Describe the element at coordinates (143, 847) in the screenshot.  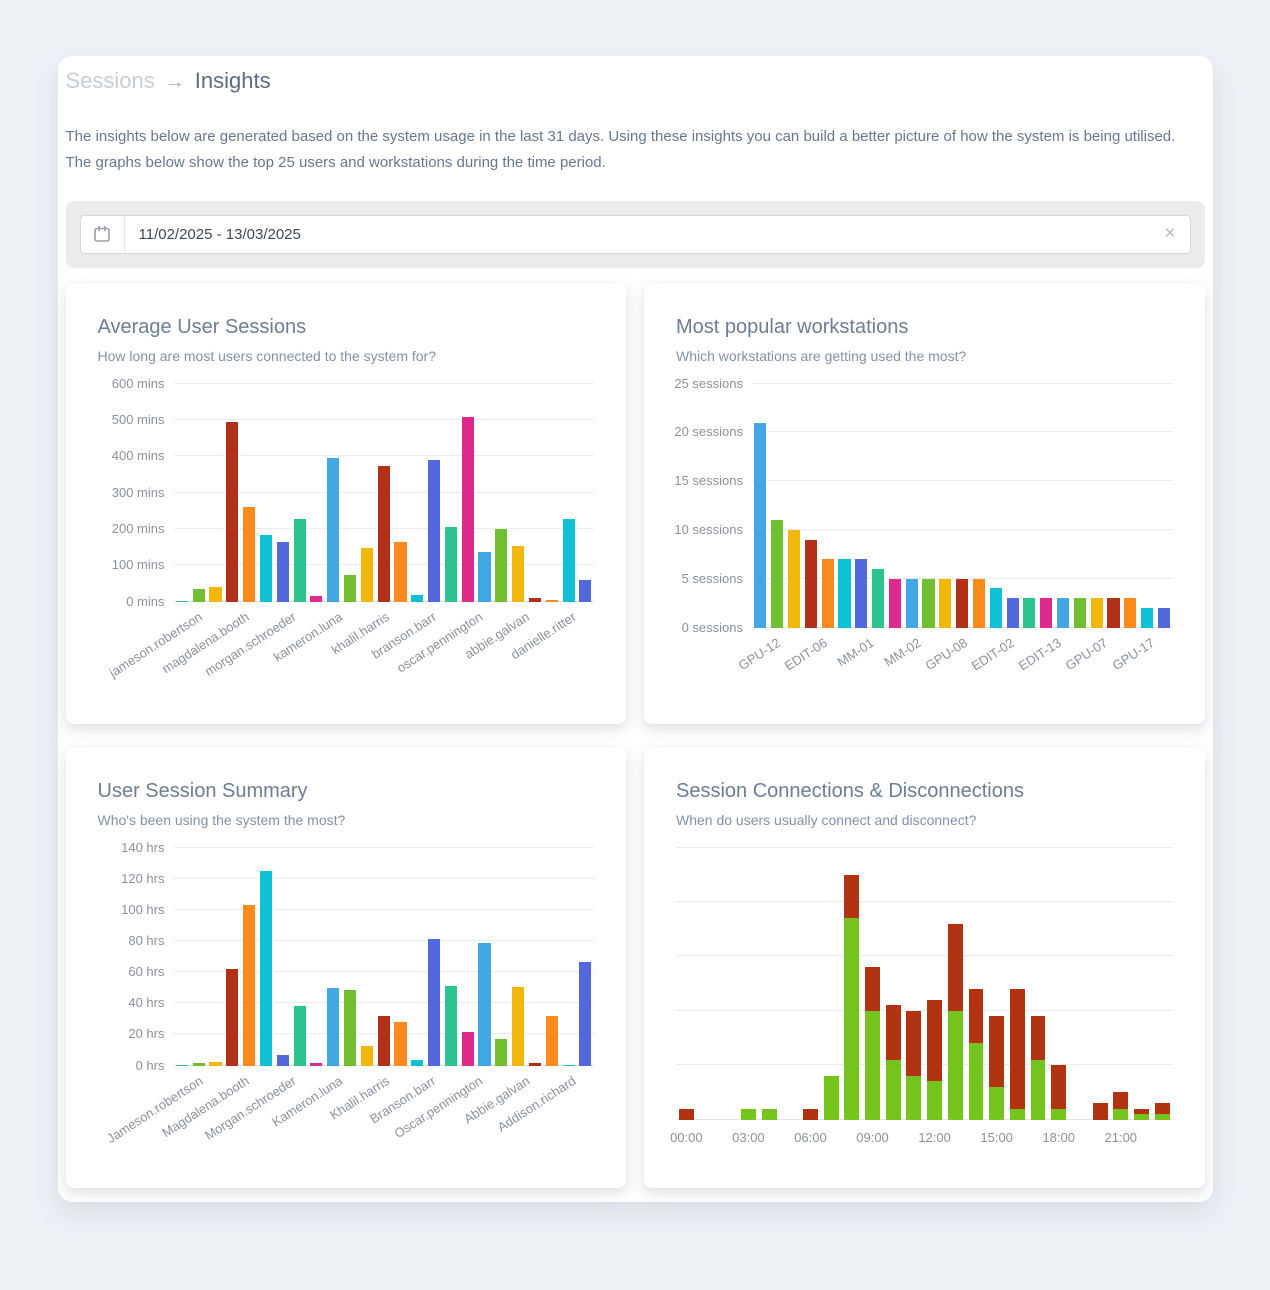
I see `y-axis-tick: 140 hrs` at that location.